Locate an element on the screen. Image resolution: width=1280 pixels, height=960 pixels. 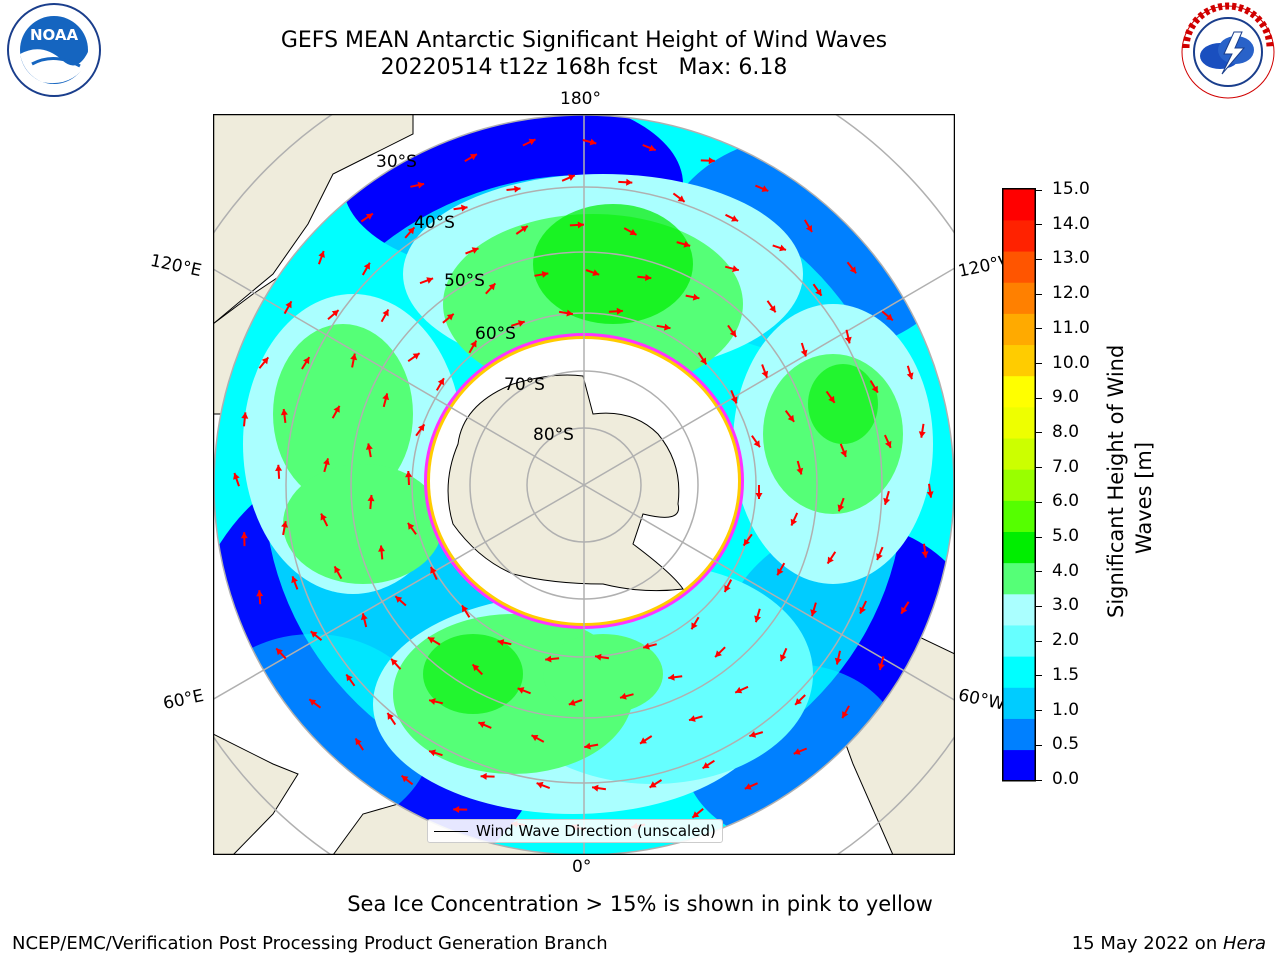
lon-label-60w: 60°W is located at coordinates (981, 700).